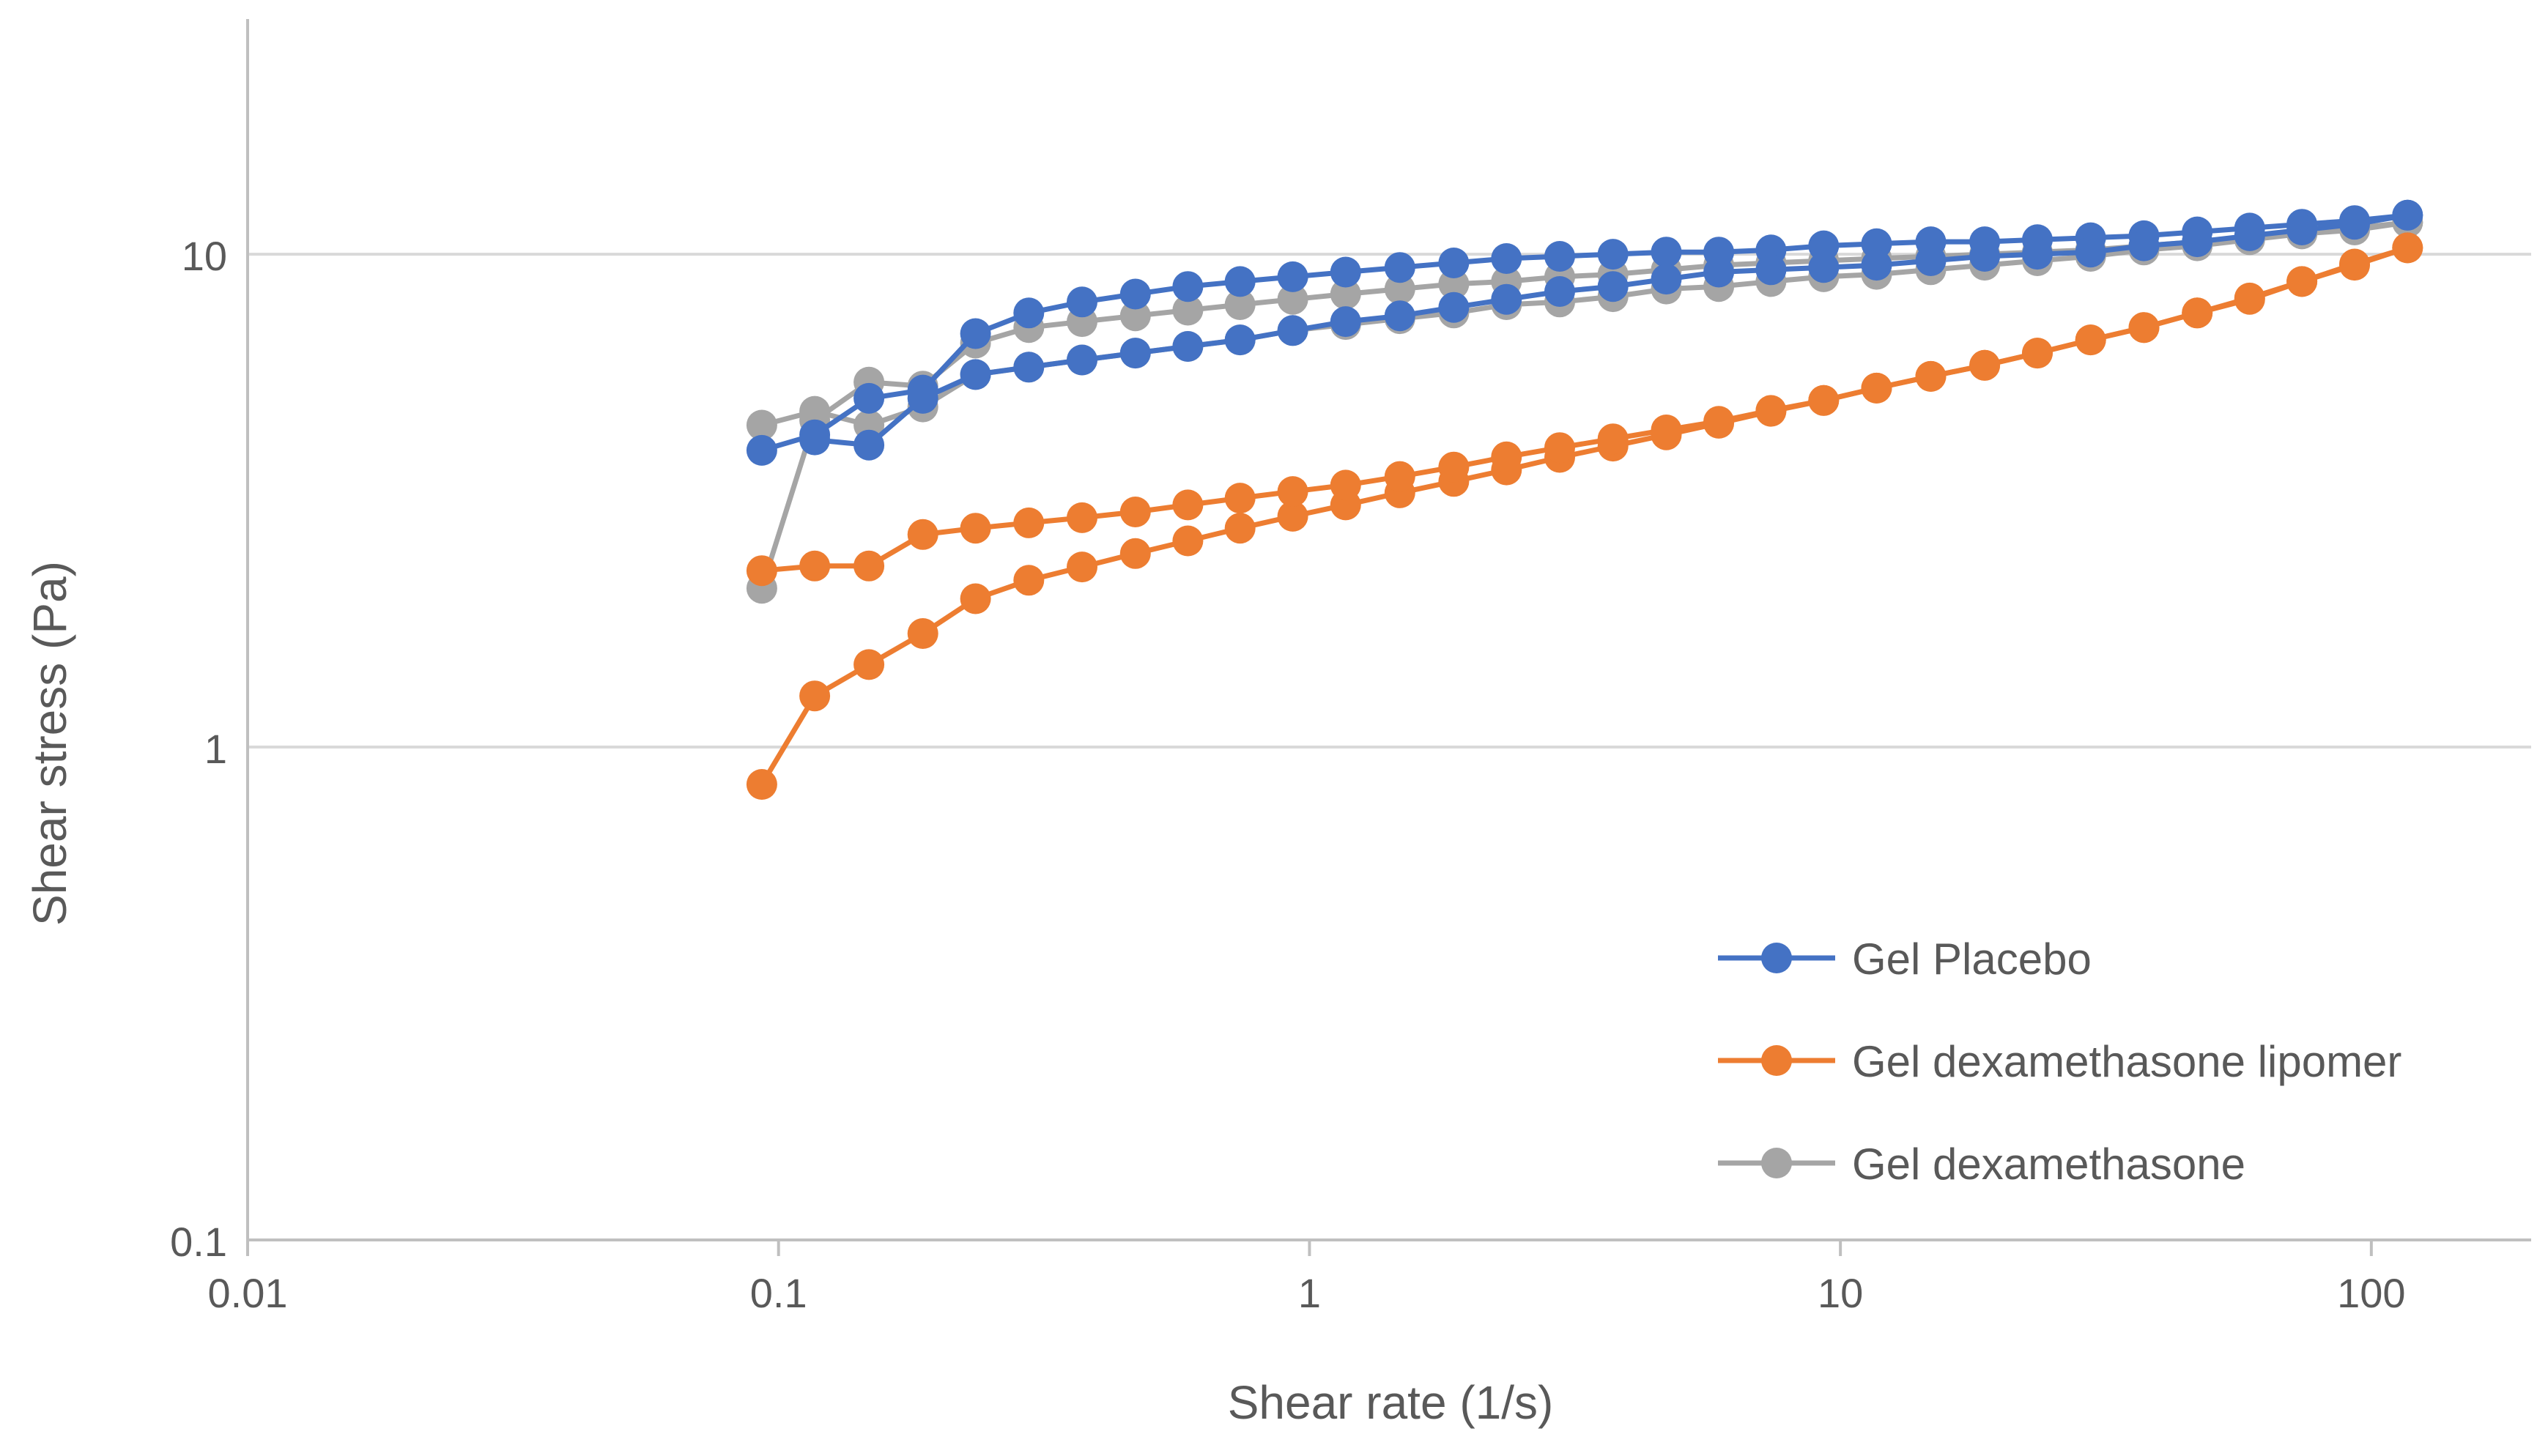  Describe the element at coordinates (1391, 1402) in the screenshot. I see `x-axis-label: Shear rate (1/s)` at that location.